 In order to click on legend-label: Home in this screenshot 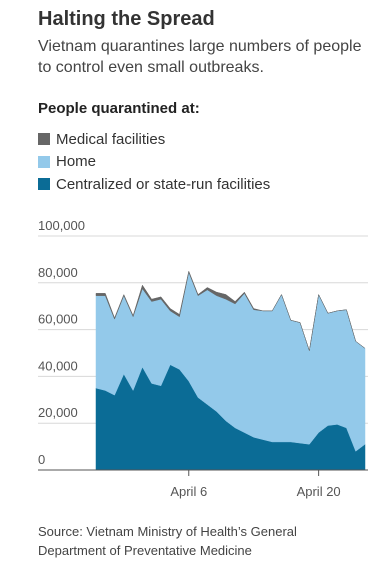, I will do `click(76, 162)`.